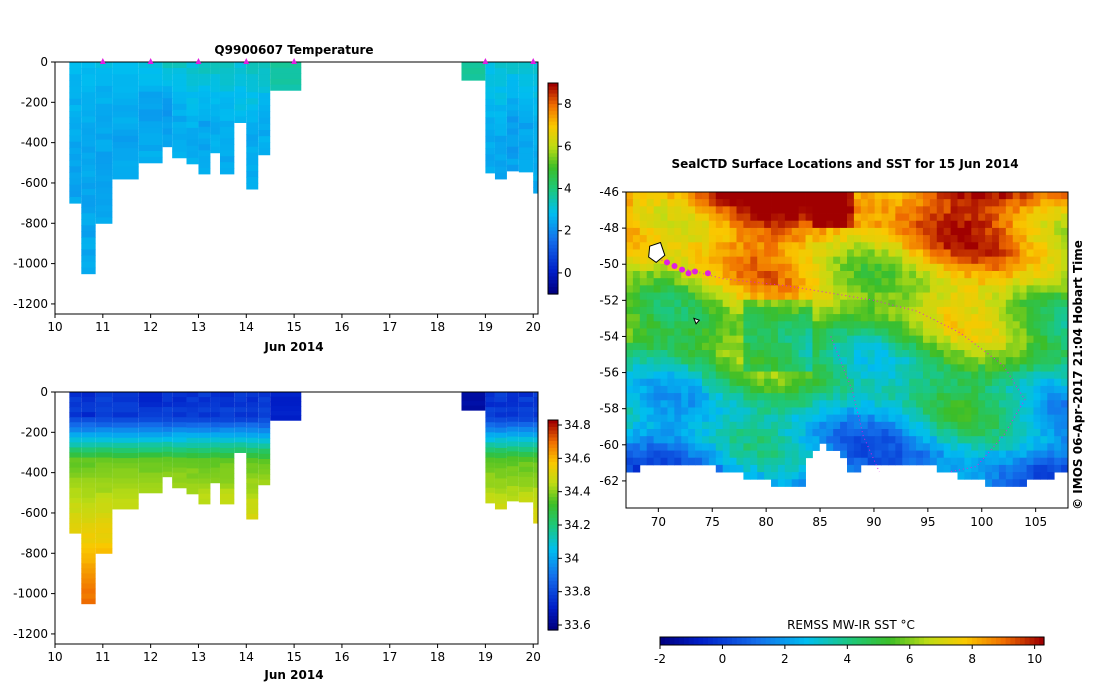  What do you see at coordinates (198, 657) in the screenshot?
I see `x-tick-label: 13` at bounding box center [198, 657].